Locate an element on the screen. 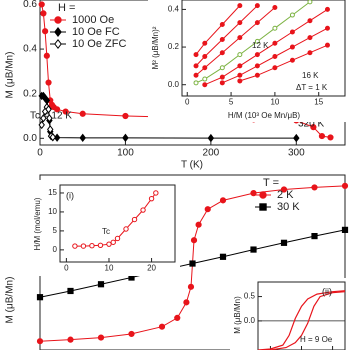 The image size is (350, 350). x-tick-label: 200 is located at coordinates (211, 153).